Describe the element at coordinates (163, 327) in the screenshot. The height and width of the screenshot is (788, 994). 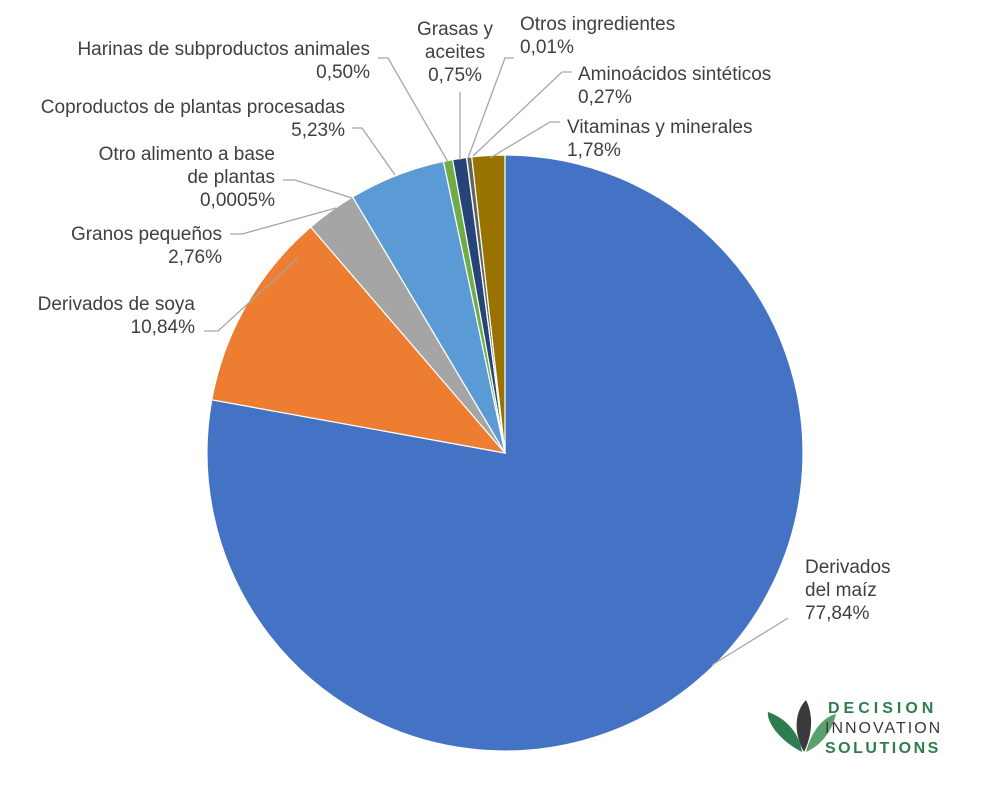
I see `slice-value-label-1: 10,84%` at that location.